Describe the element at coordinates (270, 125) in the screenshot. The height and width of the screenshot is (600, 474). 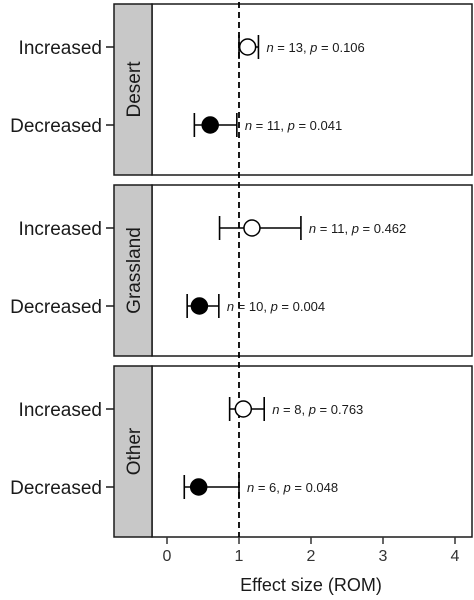
I see `annotation-eq1-desert-decreased: = 11,` at that location.